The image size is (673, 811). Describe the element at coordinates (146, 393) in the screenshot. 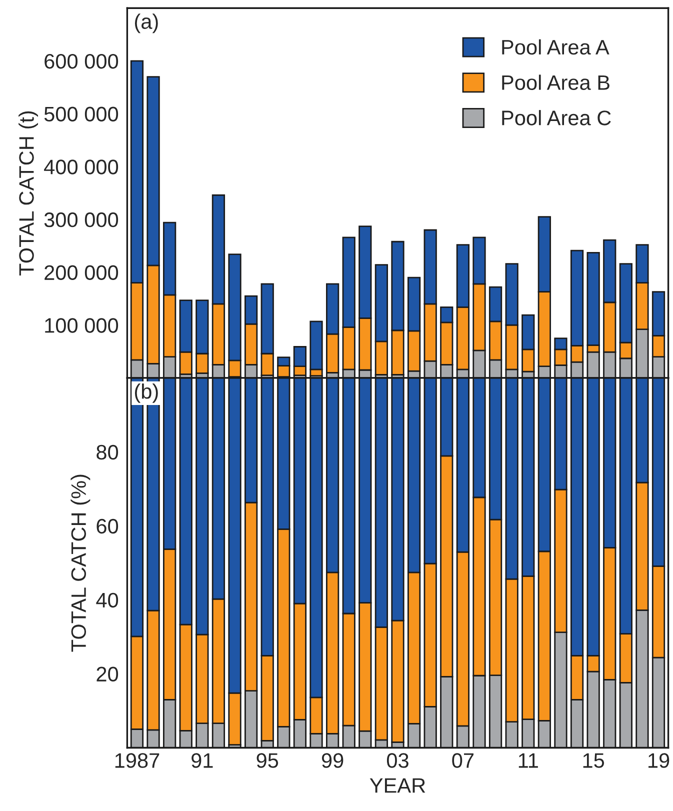

I see `annotation: (b)` at that location.